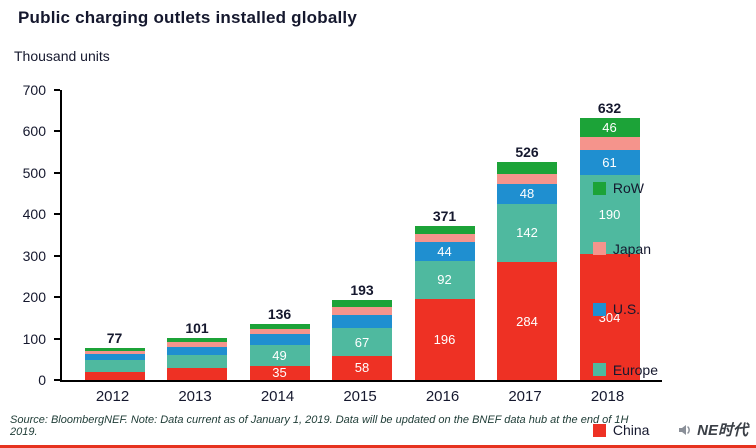  What do you see at coordinates (114, 338) in the screenshot?
I see `bar-total-label-2012: 77` at bounding box center [114, 338].